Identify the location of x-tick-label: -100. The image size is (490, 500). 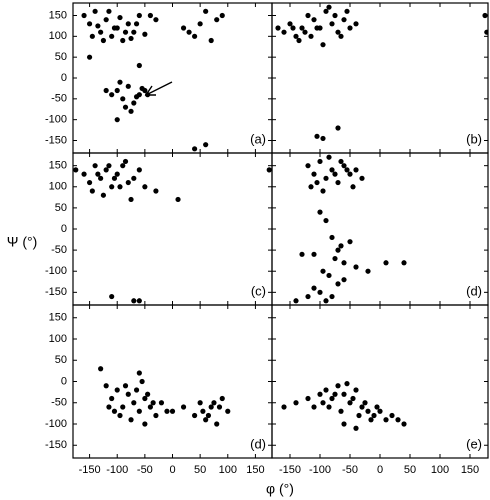
(117, 470).